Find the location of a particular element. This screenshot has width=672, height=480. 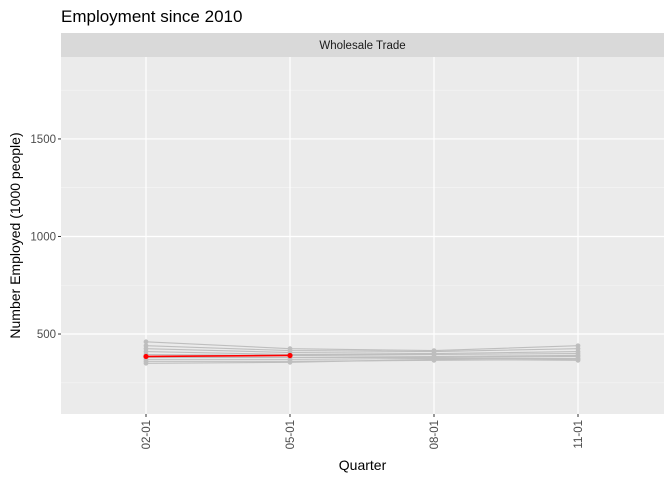

x-tick-label: 08-01 is located at coordinates (435, 434).